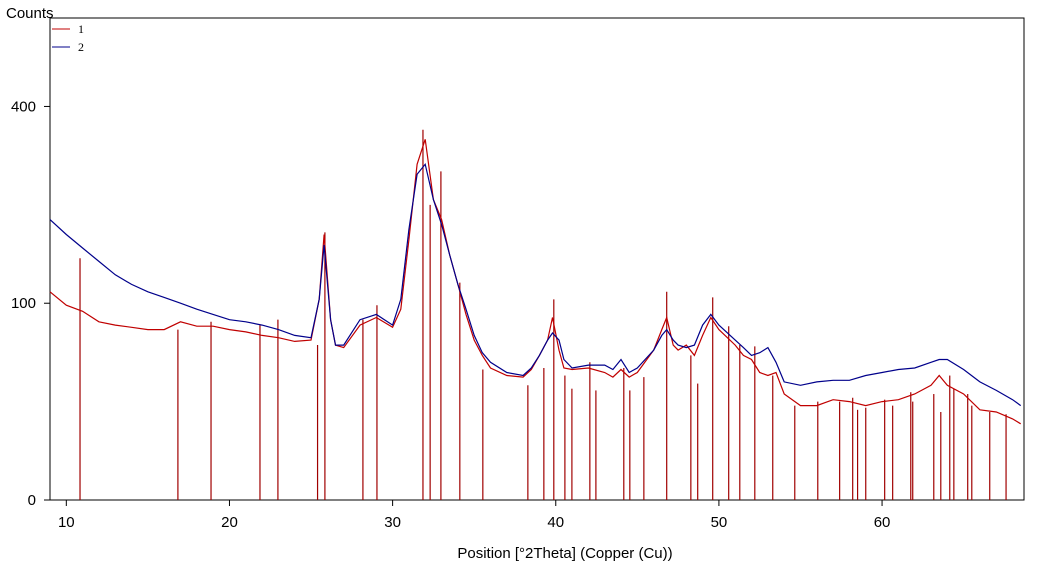 This screenshot has width=1046, height=573. I want to click on y-tick-label: 0, so click(32, 500).